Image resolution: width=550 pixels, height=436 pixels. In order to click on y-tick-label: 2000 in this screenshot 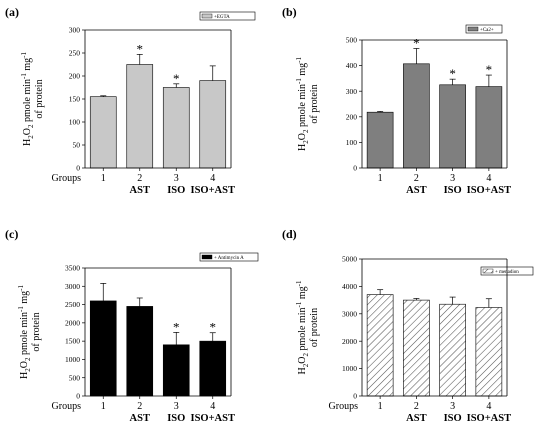, I will do `click(349, 341)`.